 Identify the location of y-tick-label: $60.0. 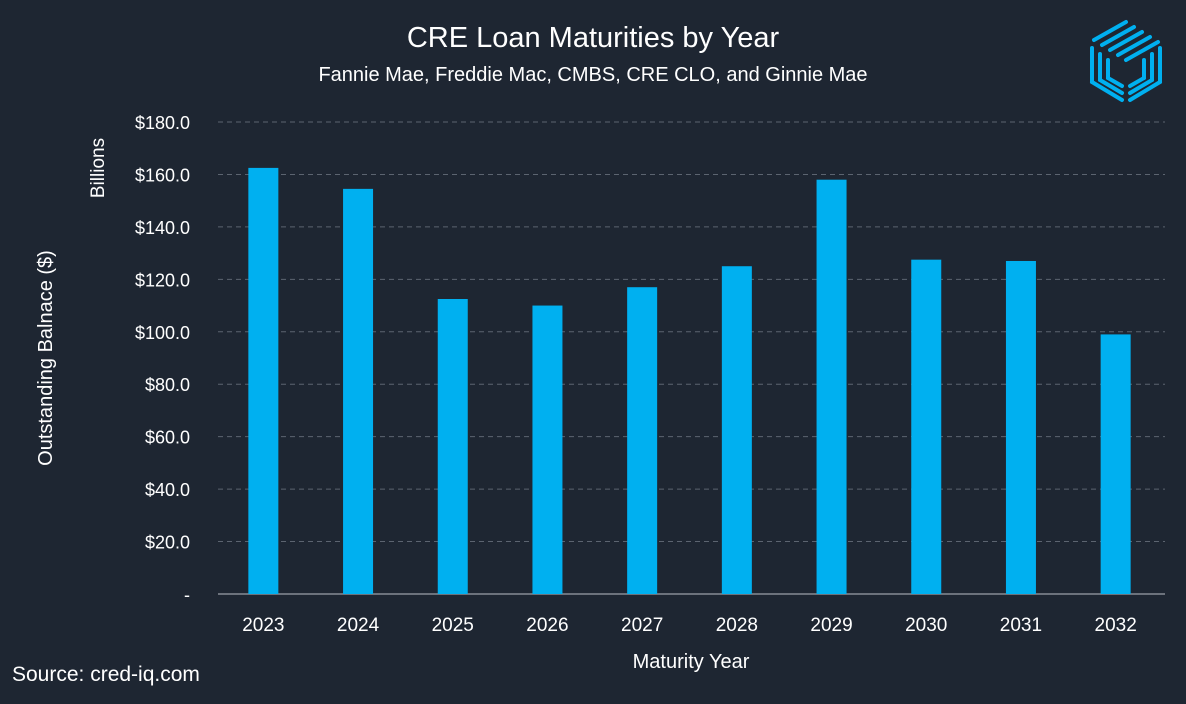
(167, 438).